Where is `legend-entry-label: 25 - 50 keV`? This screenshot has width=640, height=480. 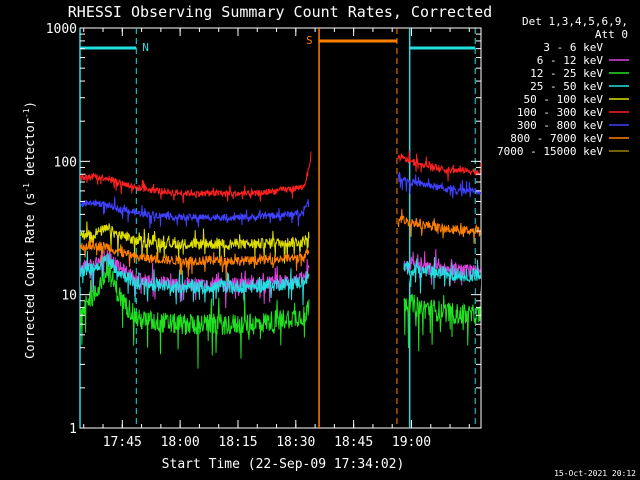 legend-entry-label: 25 - 50 keV is located at coordinates (566, 86).